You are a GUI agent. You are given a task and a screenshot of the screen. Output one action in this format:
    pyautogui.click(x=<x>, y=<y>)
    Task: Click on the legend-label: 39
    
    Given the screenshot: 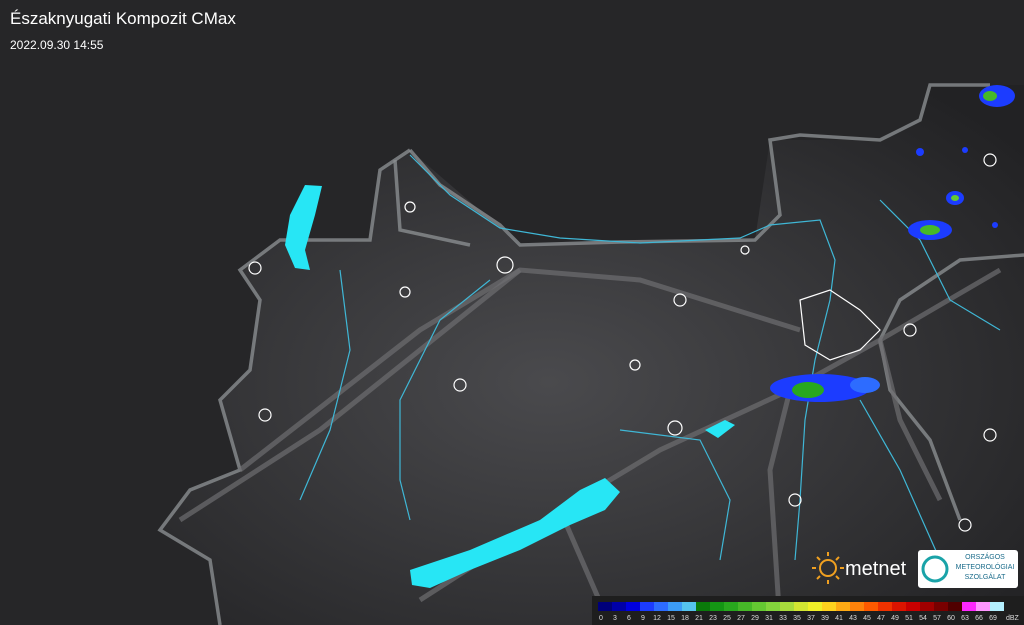 What is the action you would take?
    pyautogui.click(x=825, y=618)
    